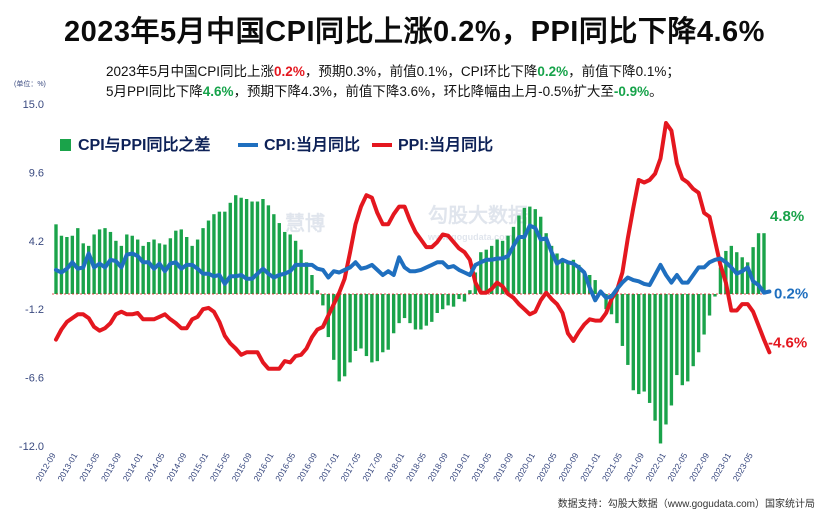  What do you see at coordinates (31, 447) in the screenshot?
I see `y-tick-label: -12.0` at bounding box center [31, 447].